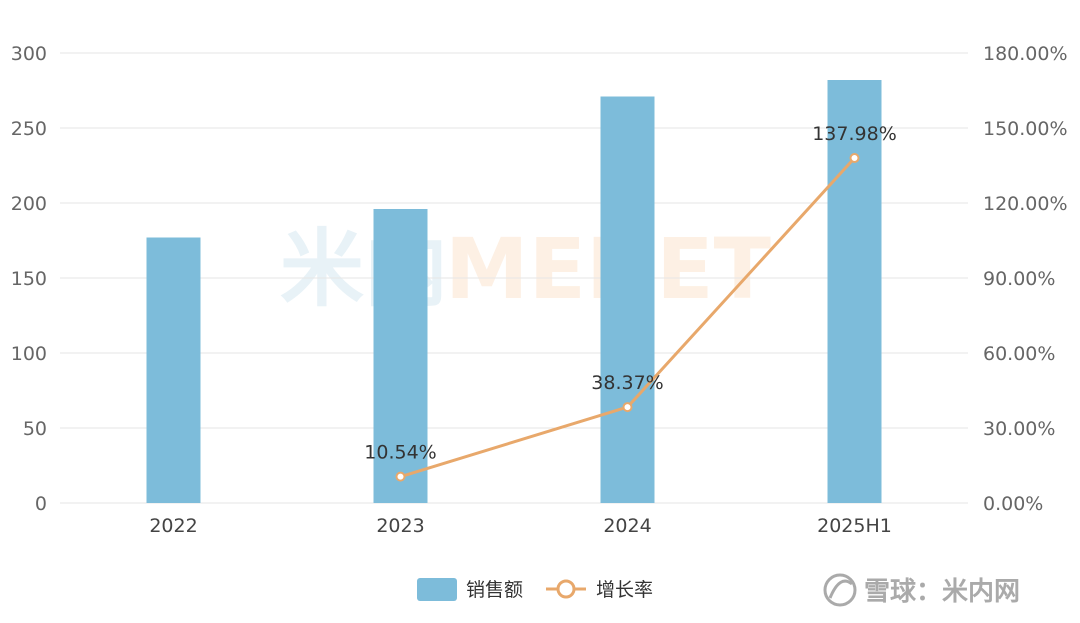 The height and width of the screenshot is (623, 1080). I want to click on y-axis-left: 0 50 100 150 200 250 300, so click(29, 279).